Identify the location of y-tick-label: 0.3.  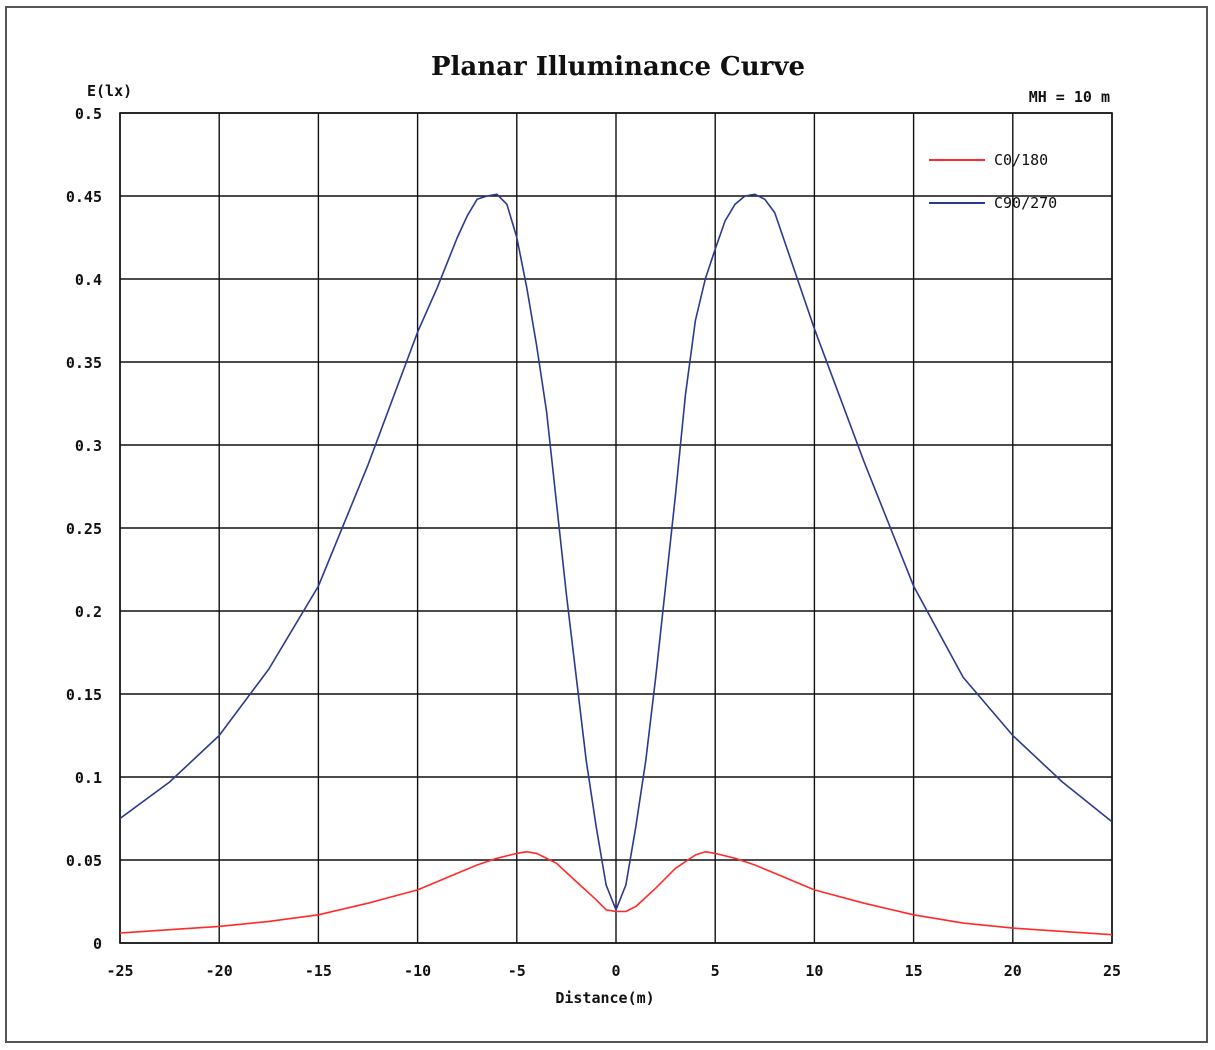
(88, 446).